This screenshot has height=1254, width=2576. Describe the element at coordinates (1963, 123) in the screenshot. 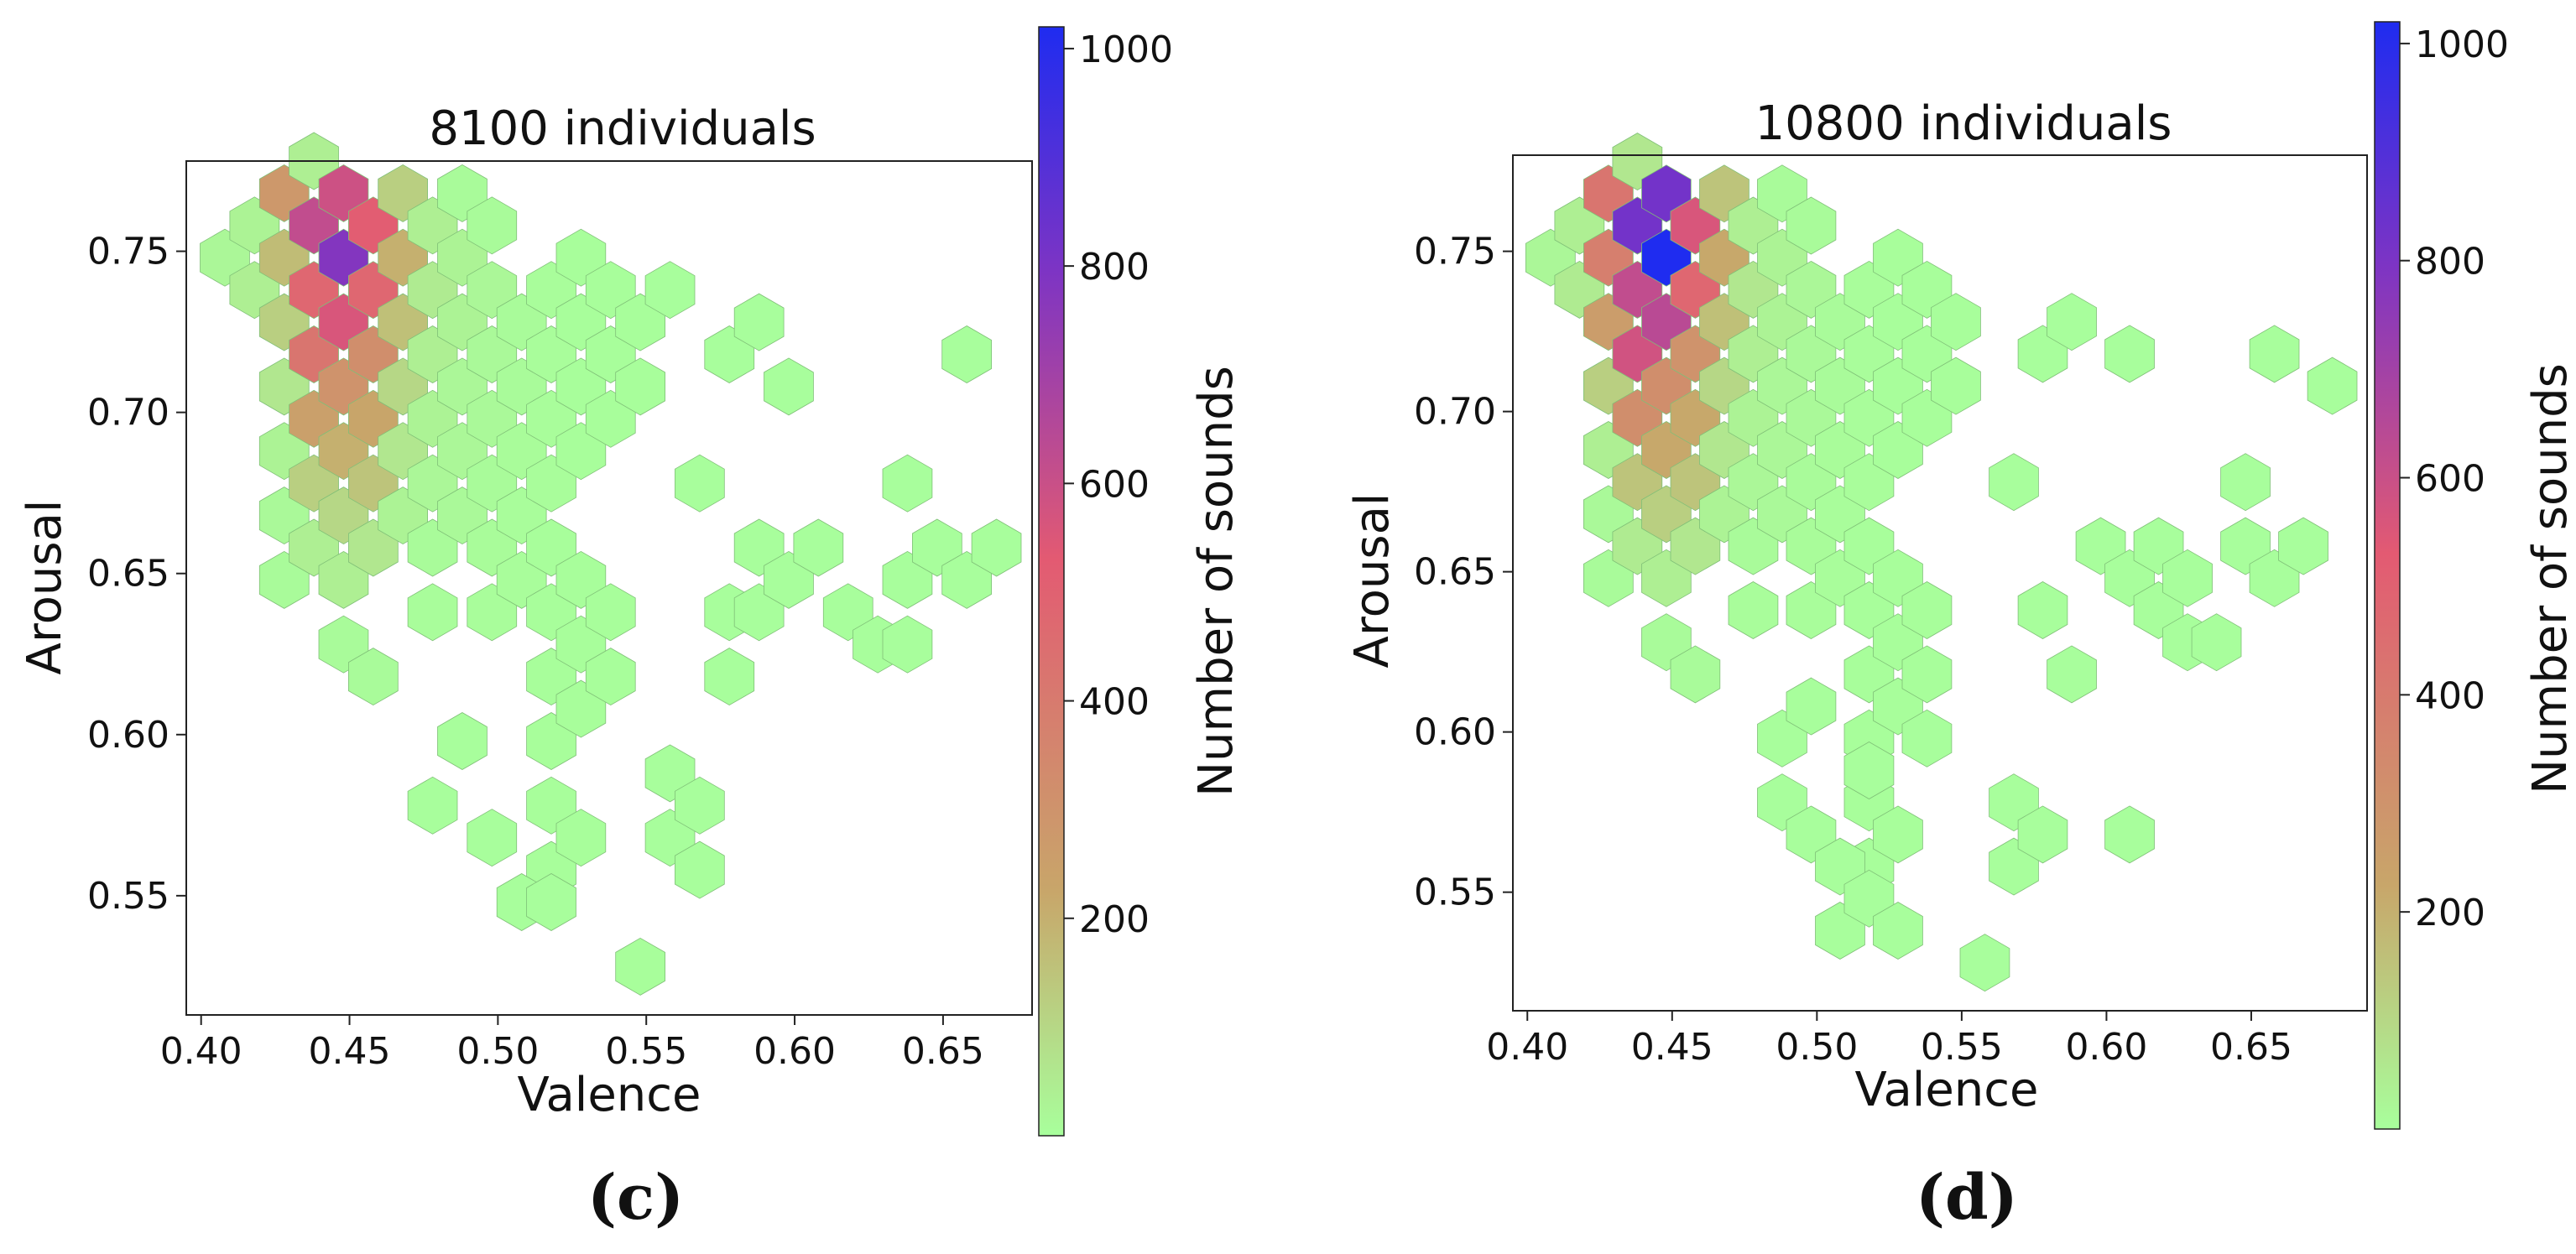

I see `chart-title: 10800 individuals` at that location.